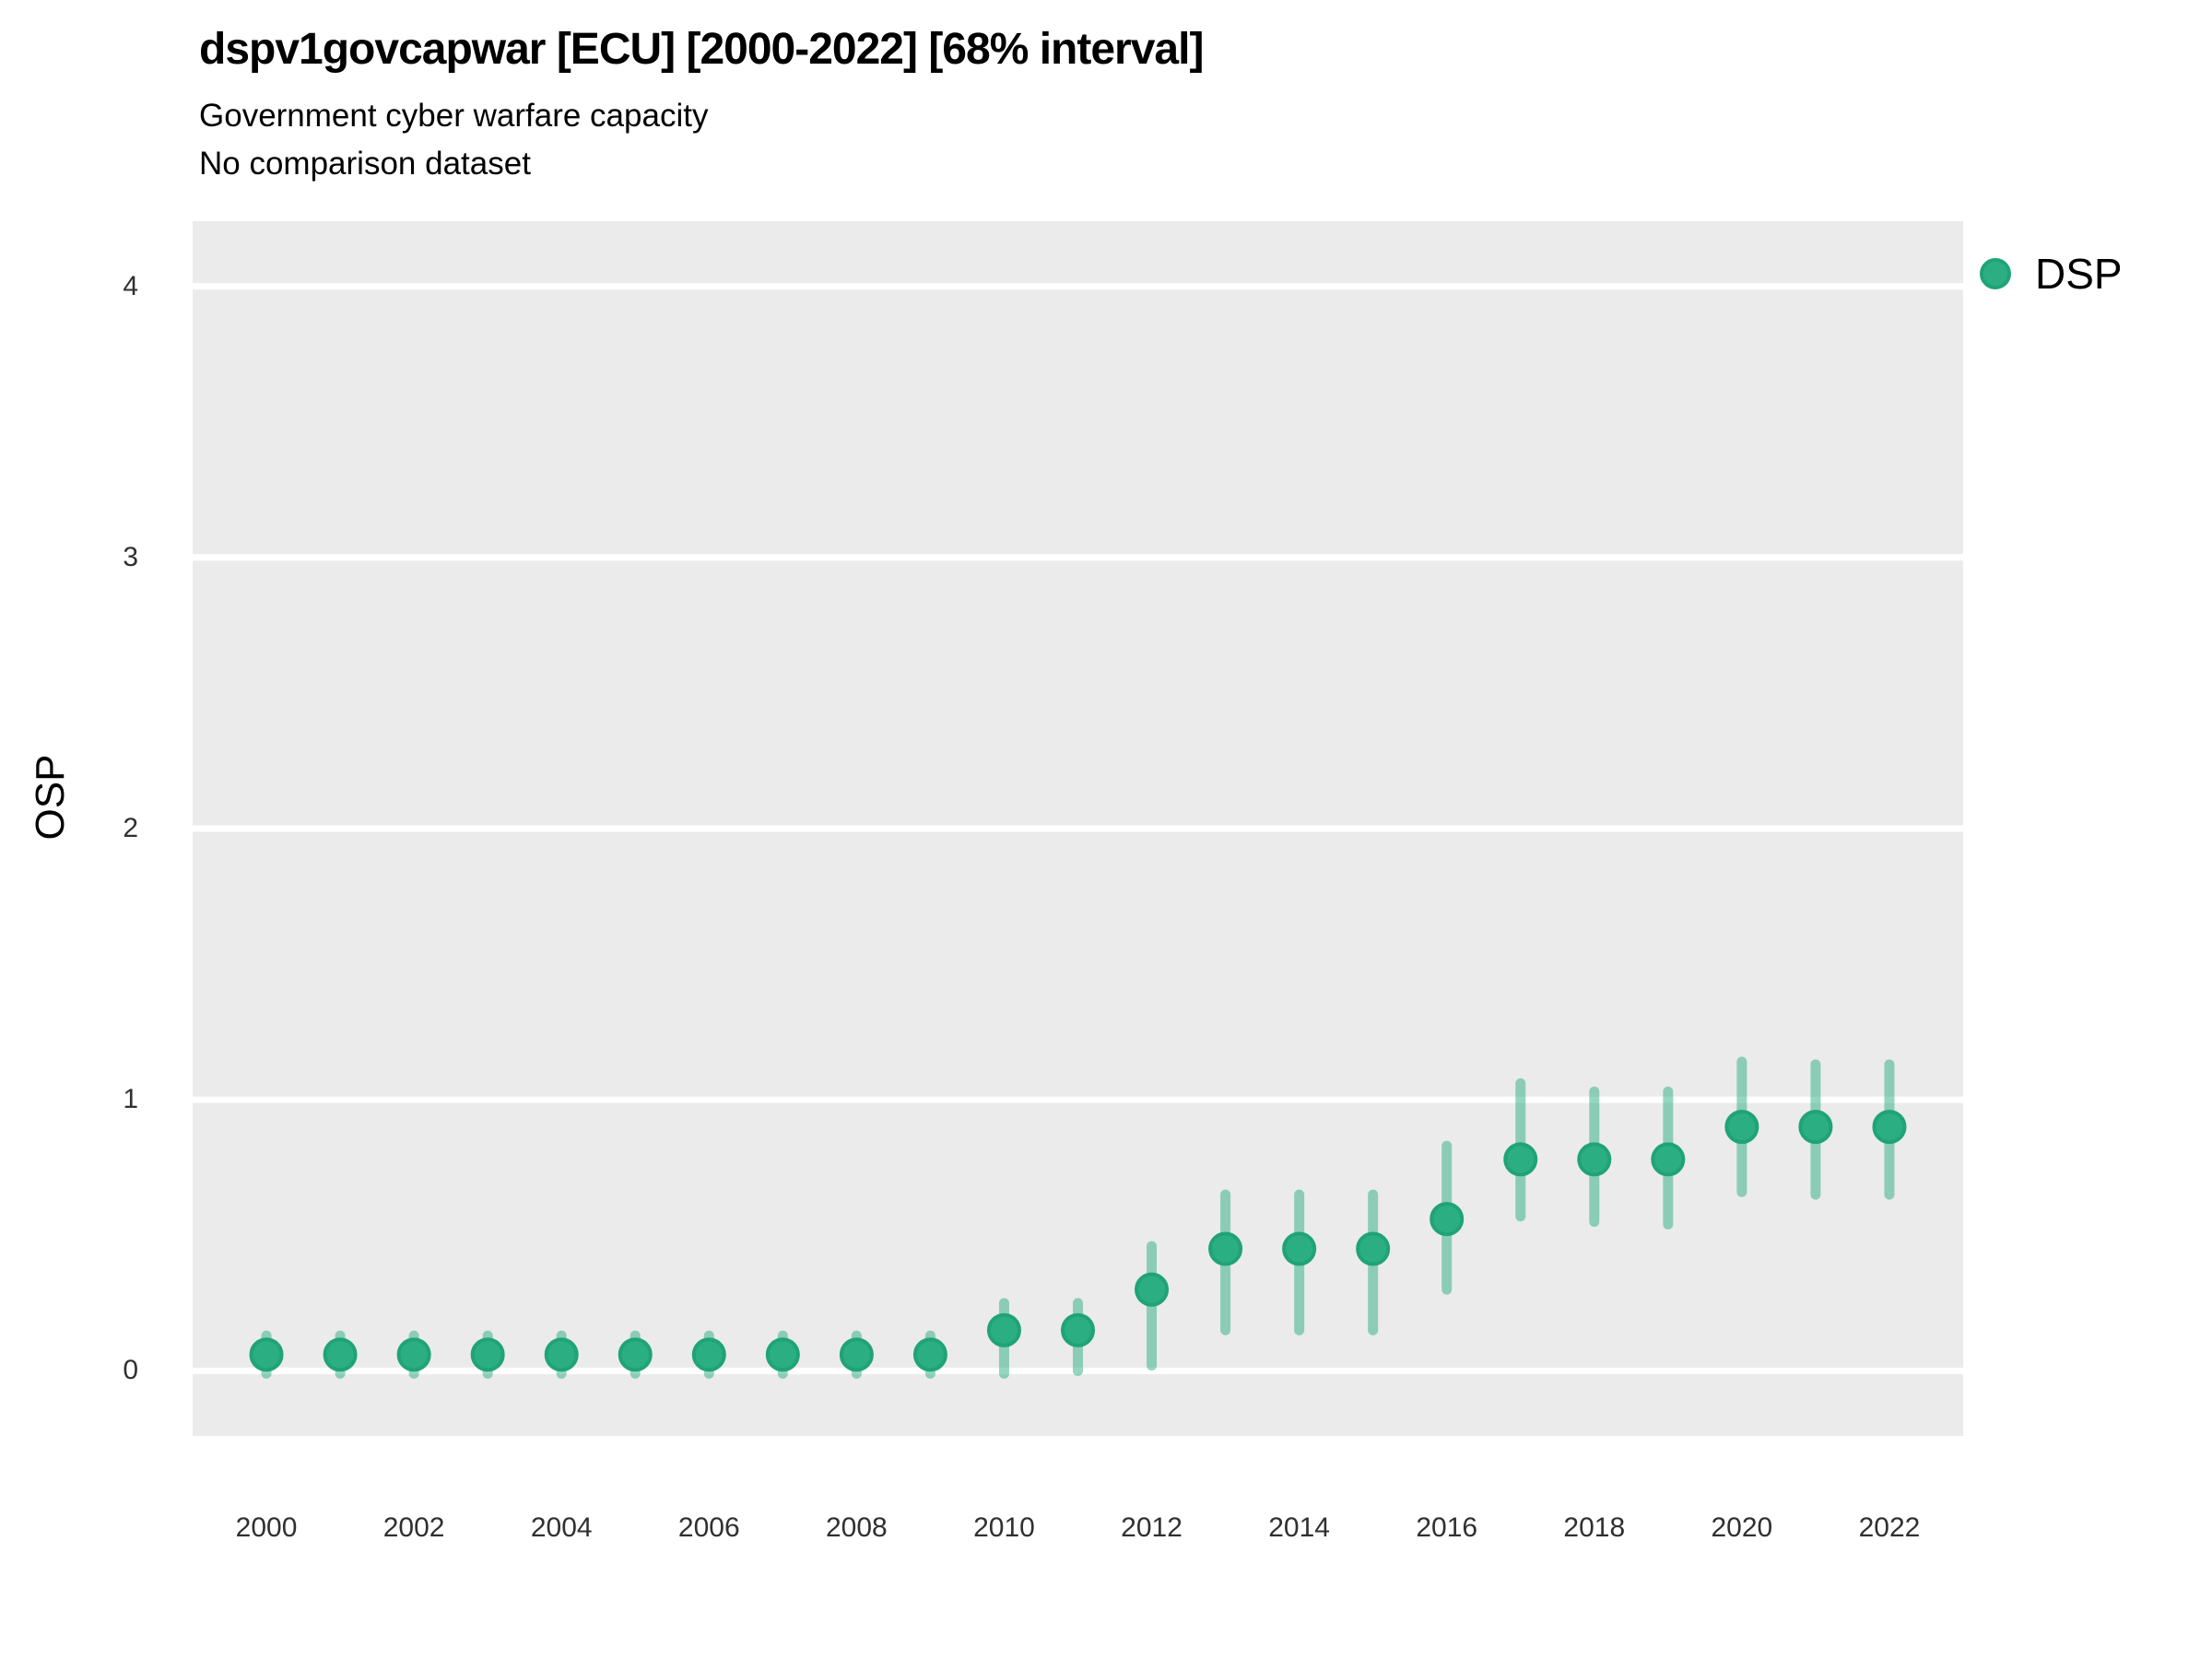  I want to click on y-tick-label-2: 2, so click(130, 828).